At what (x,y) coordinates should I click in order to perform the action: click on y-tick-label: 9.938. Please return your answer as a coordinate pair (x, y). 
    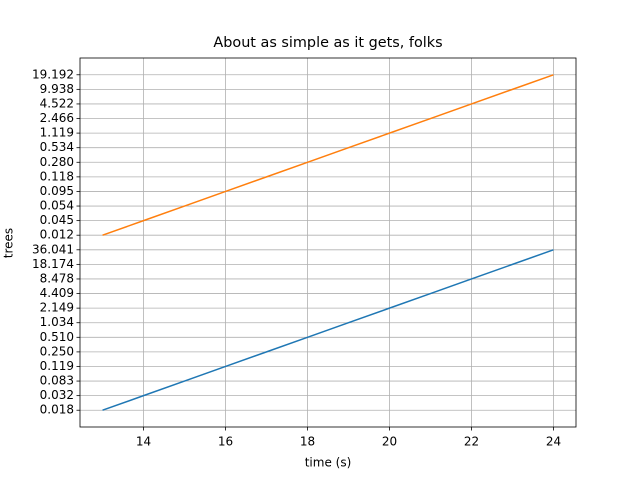
    Looking at the image, I should click on (57, 89).